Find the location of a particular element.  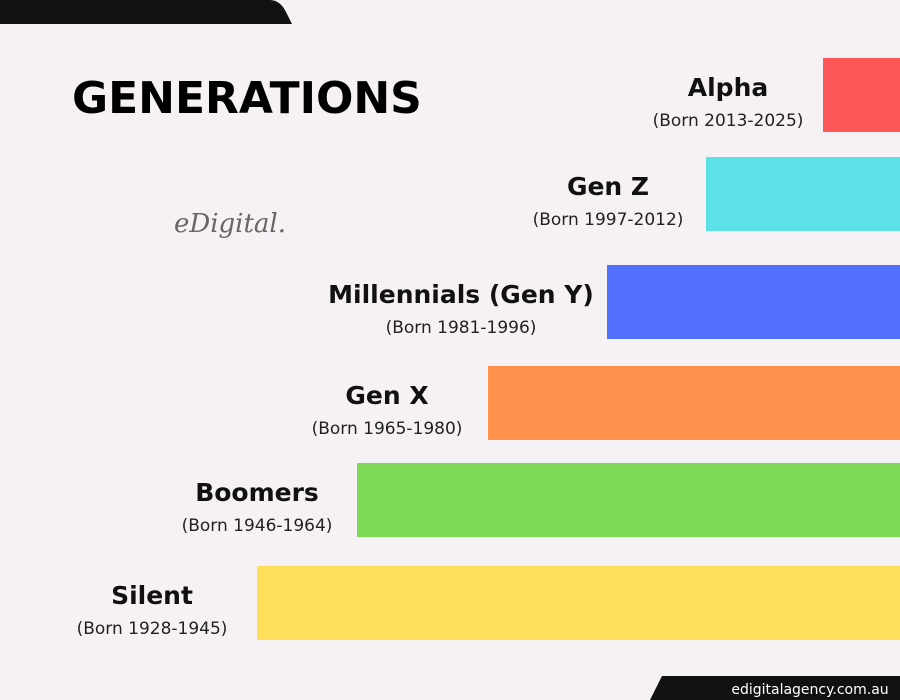

generation-born: (Born 1946-1964) is located at coordinates (257, 526).